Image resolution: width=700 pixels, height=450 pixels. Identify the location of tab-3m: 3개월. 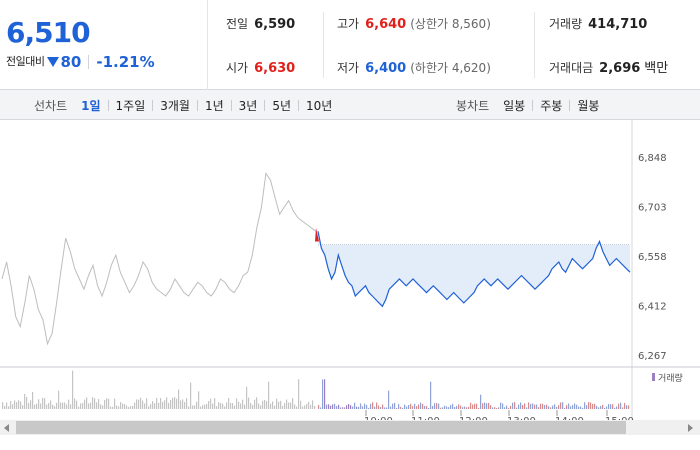
(175, 105).